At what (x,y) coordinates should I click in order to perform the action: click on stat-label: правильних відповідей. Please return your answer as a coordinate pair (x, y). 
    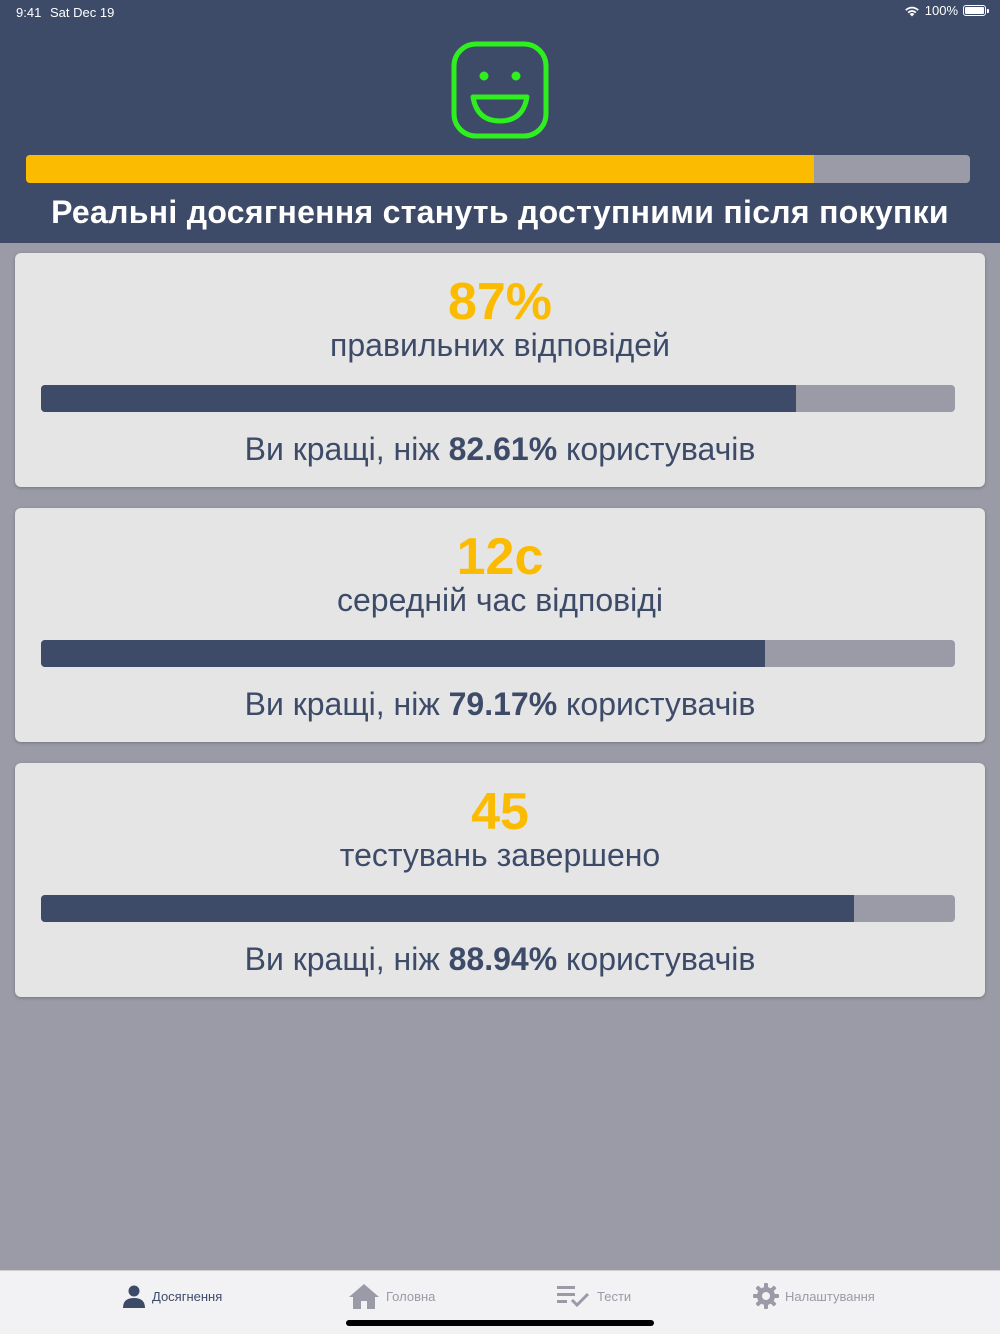
    Looking at the image, I should click on (500, 345).